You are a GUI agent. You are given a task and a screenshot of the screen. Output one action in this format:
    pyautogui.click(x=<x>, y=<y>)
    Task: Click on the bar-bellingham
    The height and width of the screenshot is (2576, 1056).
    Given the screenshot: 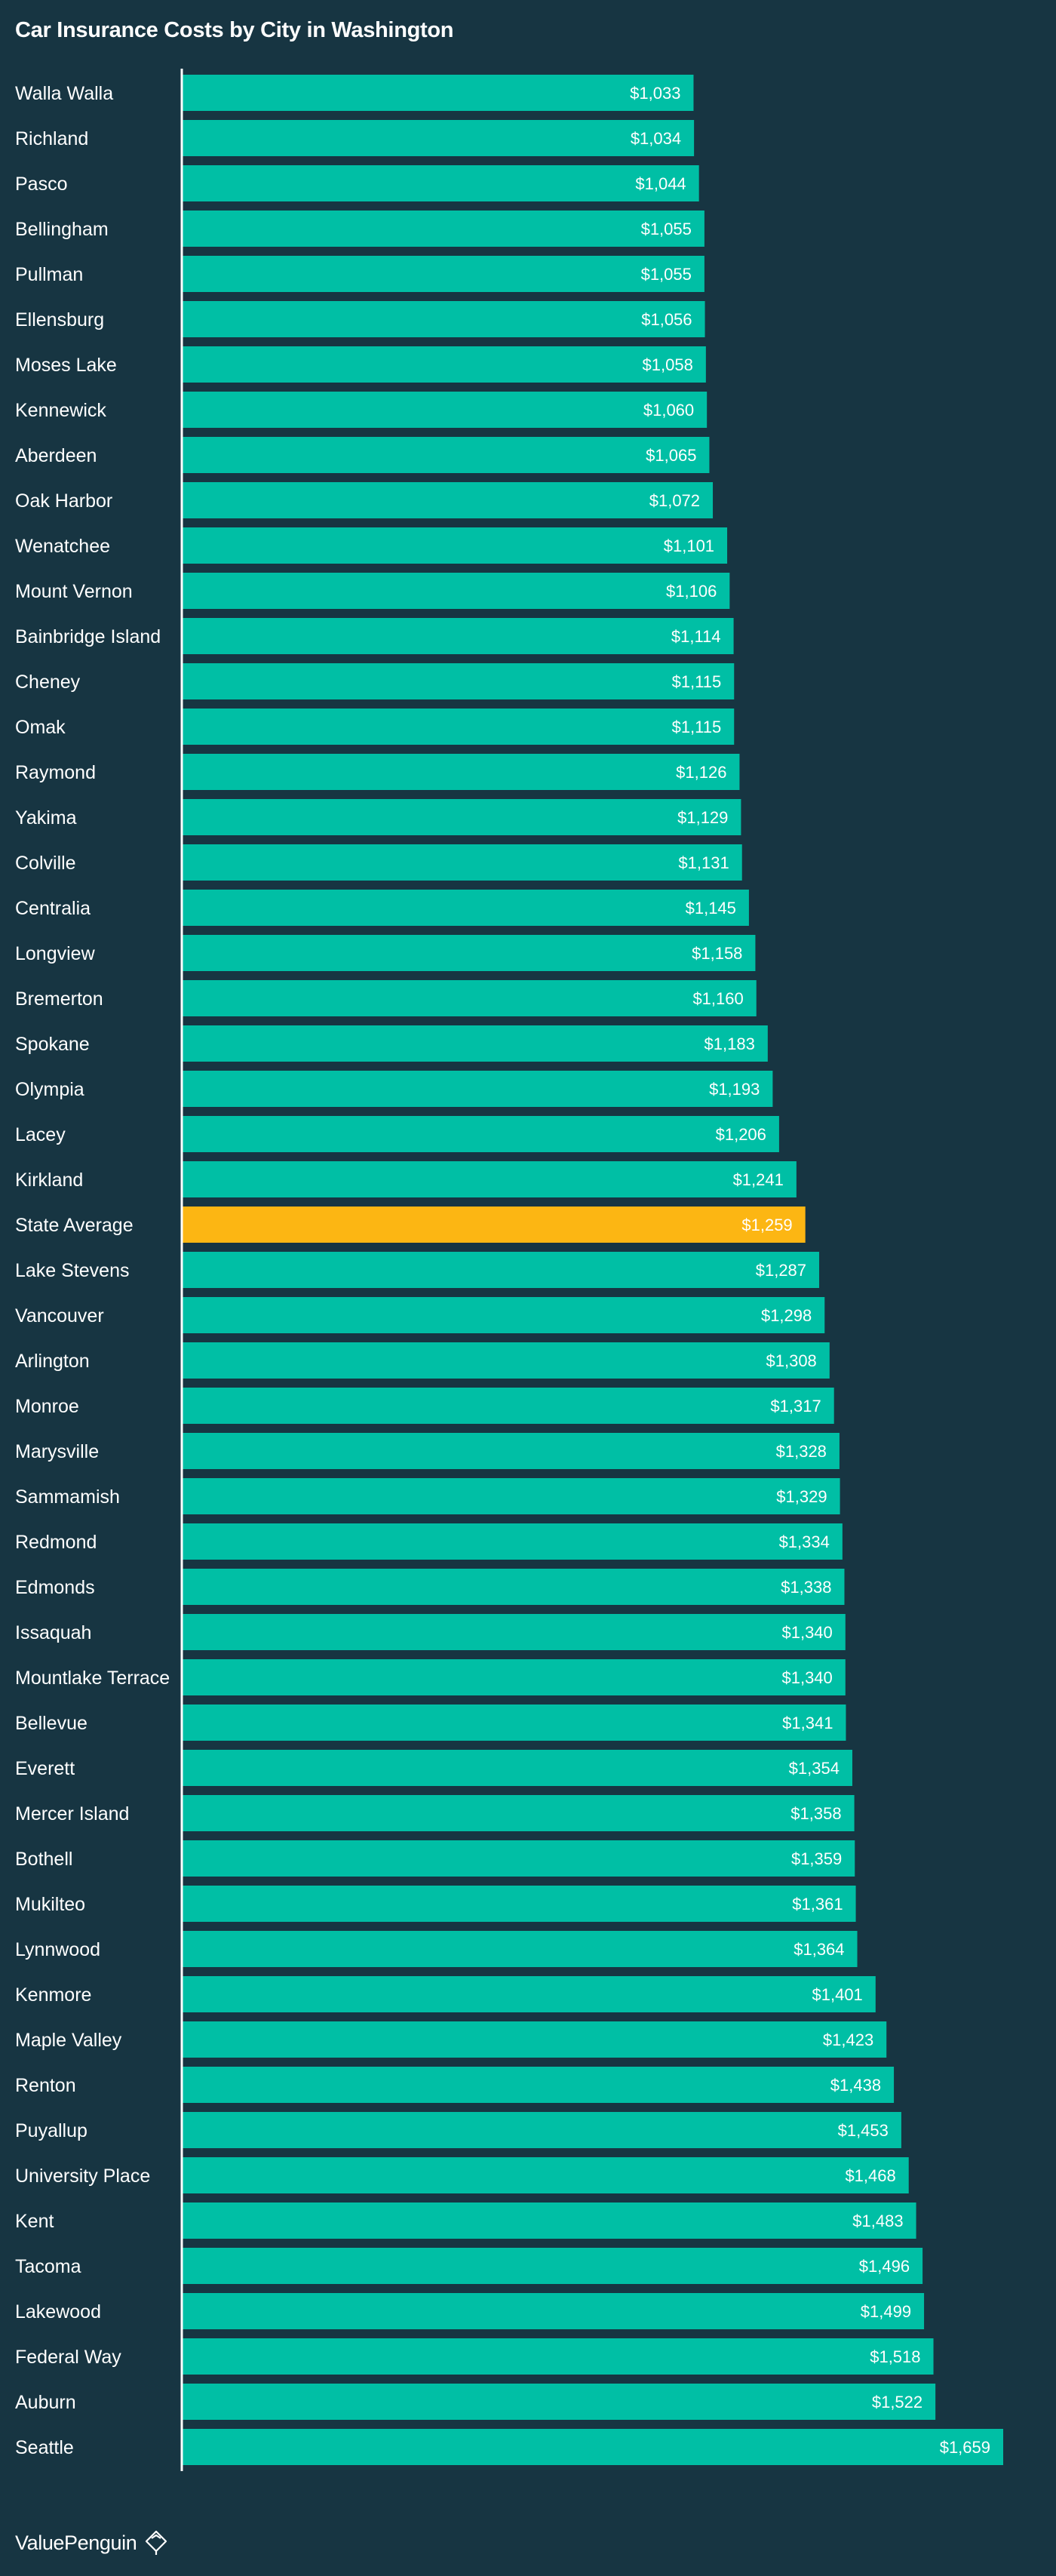 What is the action you would take?
    pyautogui.click(x=444, y=229)
    